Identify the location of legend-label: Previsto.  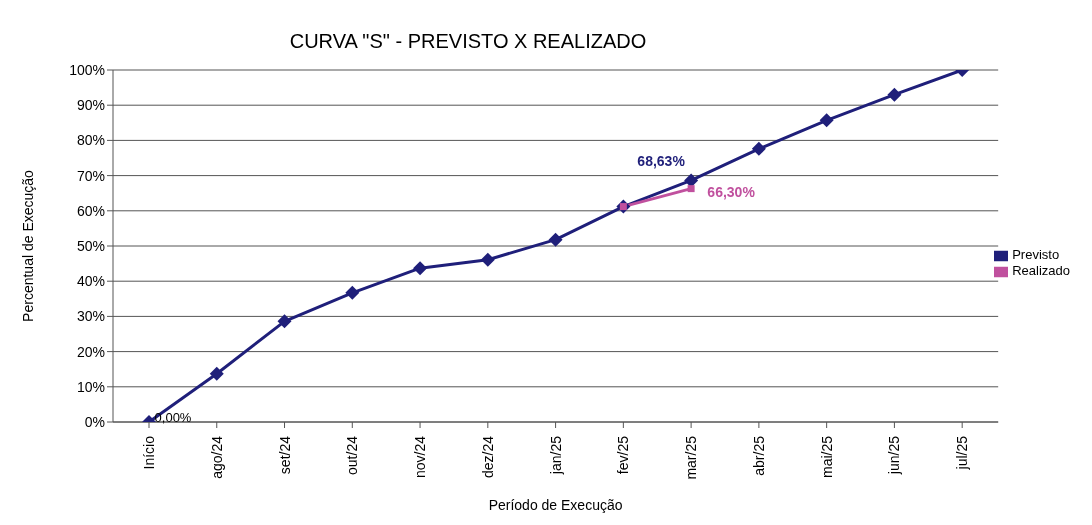
(1036, 255).